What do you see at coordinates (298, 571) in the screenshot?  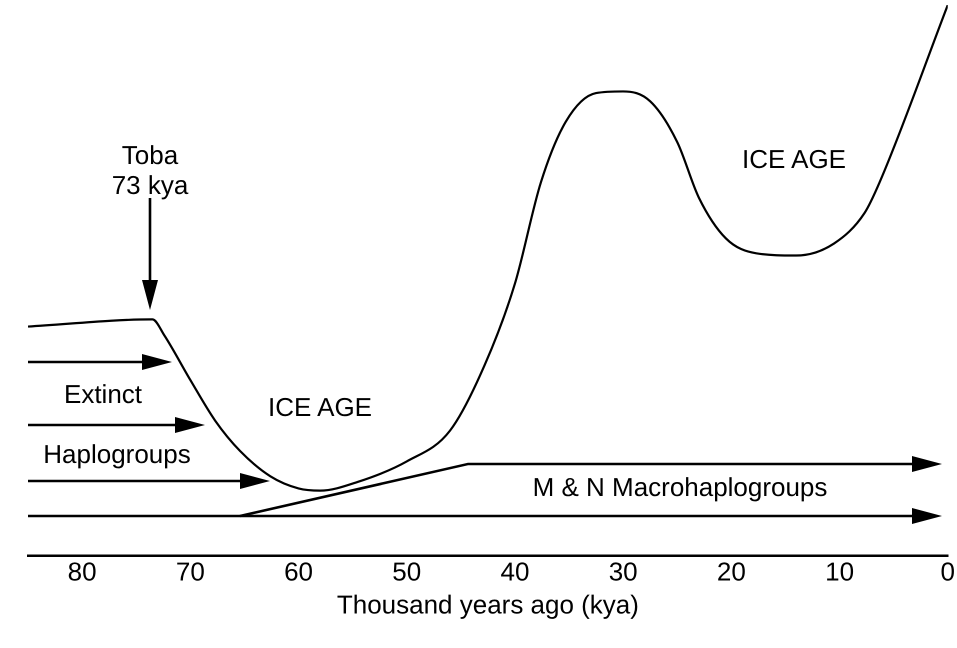 I see `x-tick-label: 60` at bounding box center [298, 571].